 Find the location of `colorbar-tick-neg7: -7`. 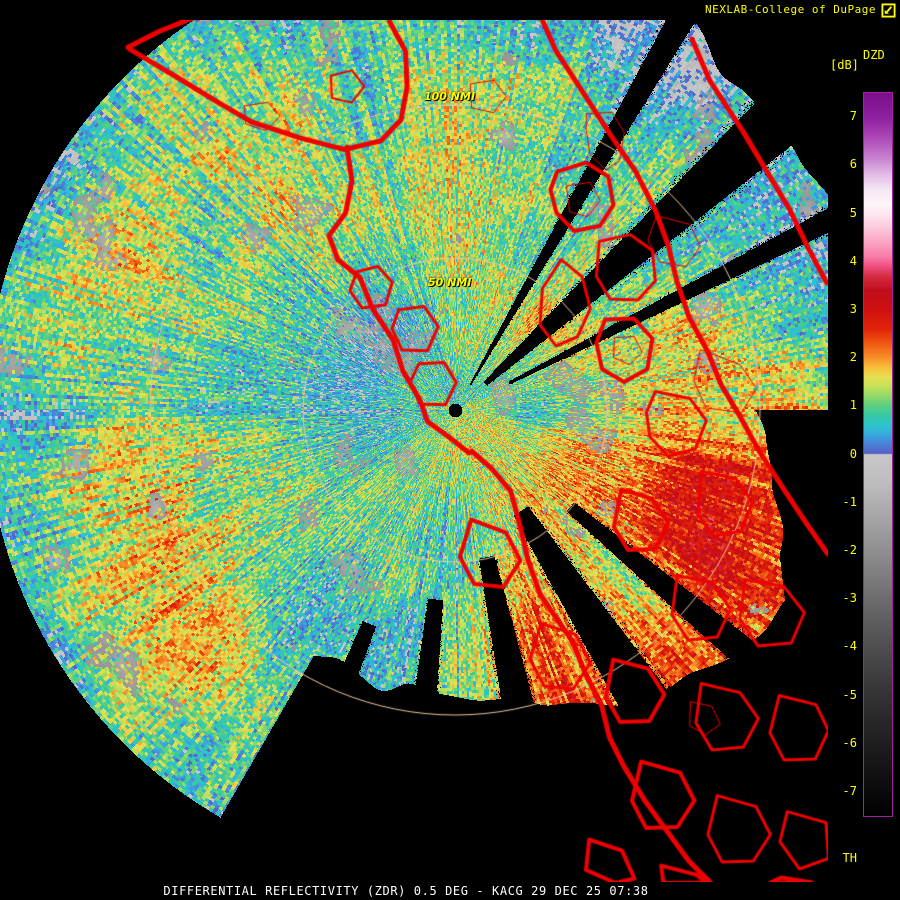

colorbar-tick-neg7: -7 is located at coordinates (849, 790).